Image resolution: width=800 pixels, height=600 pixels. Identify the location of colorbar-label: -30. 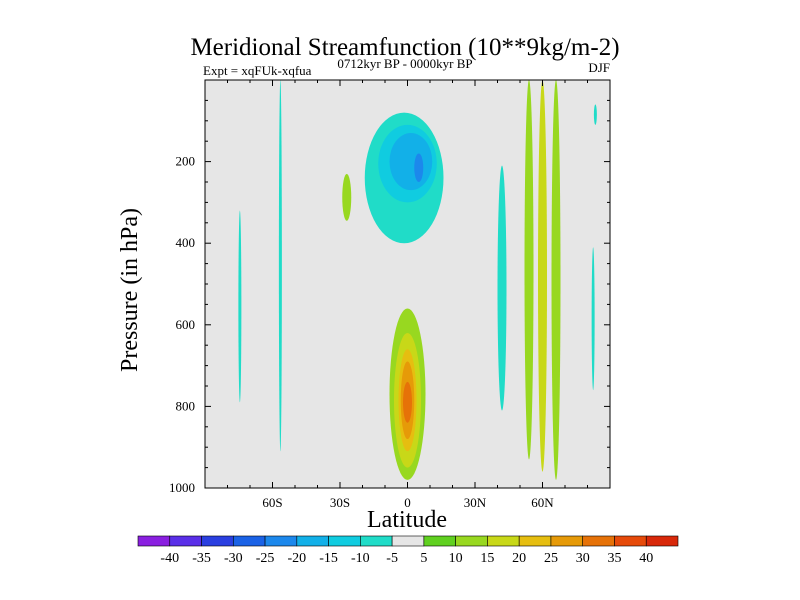
(233, 558).